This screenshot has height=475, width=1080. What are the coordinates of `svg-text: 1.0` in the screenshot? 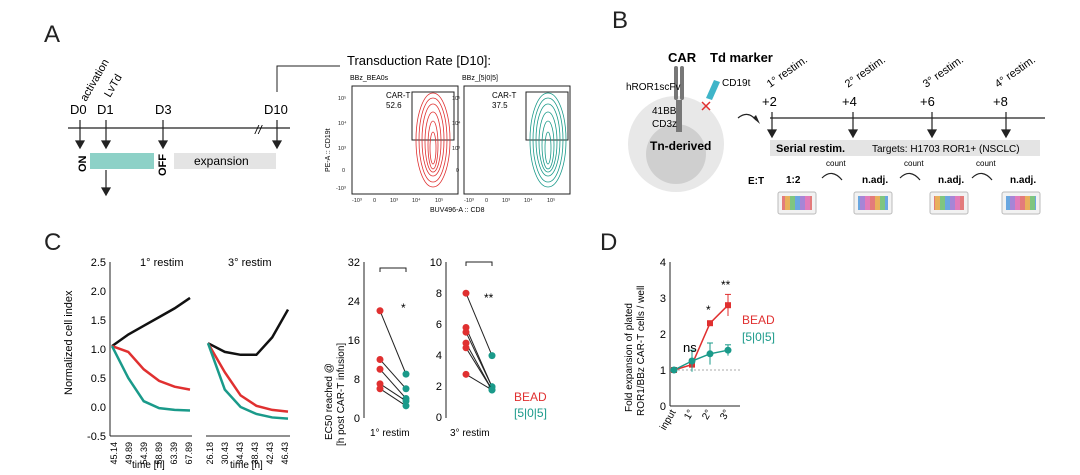 It's located at (98, 350).